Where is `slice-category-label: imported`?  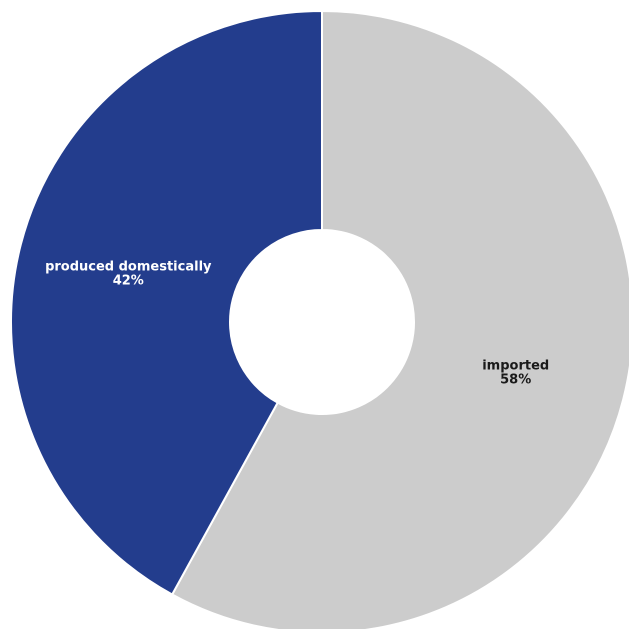 slice-category-label: imported is located at coordinates (515, 366).